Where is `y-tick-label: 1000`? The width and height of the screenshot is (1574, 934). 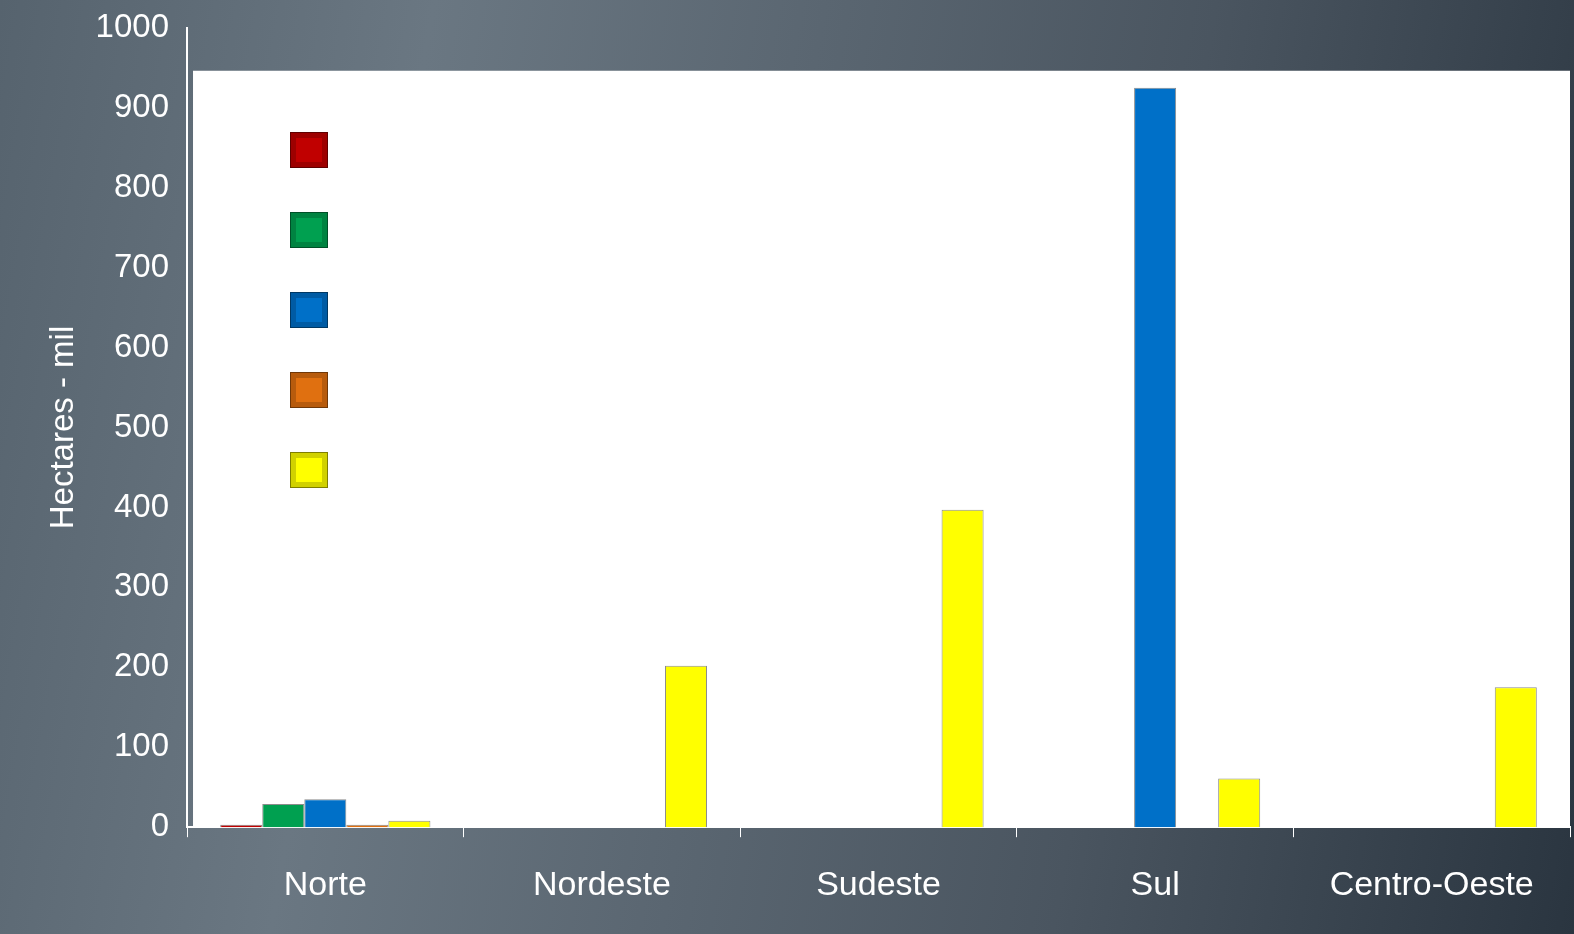 y-tick-label: 1000 is located at coordinates (132, 25).